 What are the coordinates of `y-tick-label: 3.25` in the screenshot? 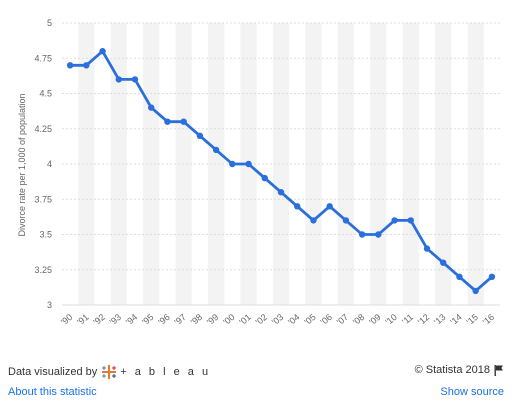 It's located at (43, 270).